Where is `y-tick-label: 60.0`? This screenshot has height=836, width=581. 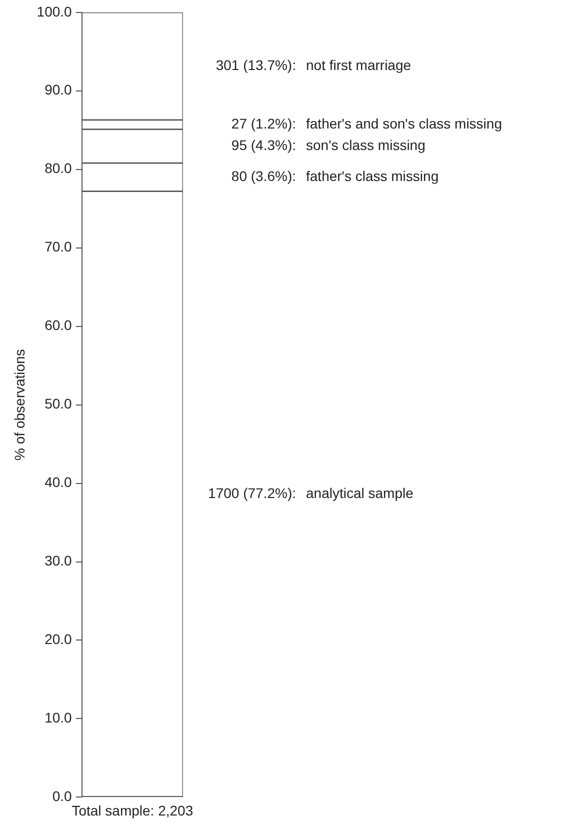
y-tick-label: 60.0 is located at coordinates (58, 325).